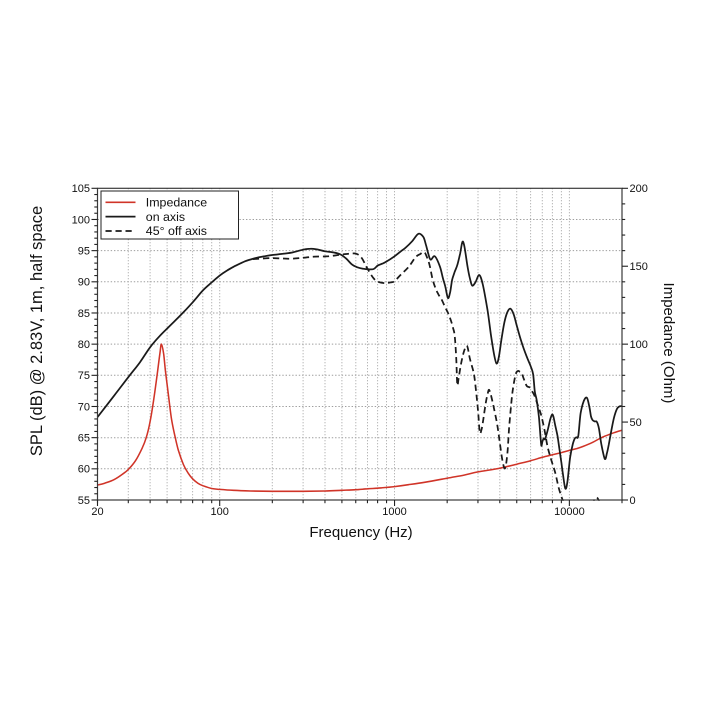 The image size is (720, 725). I want to click on svg-text: 75, so click(84, 376).